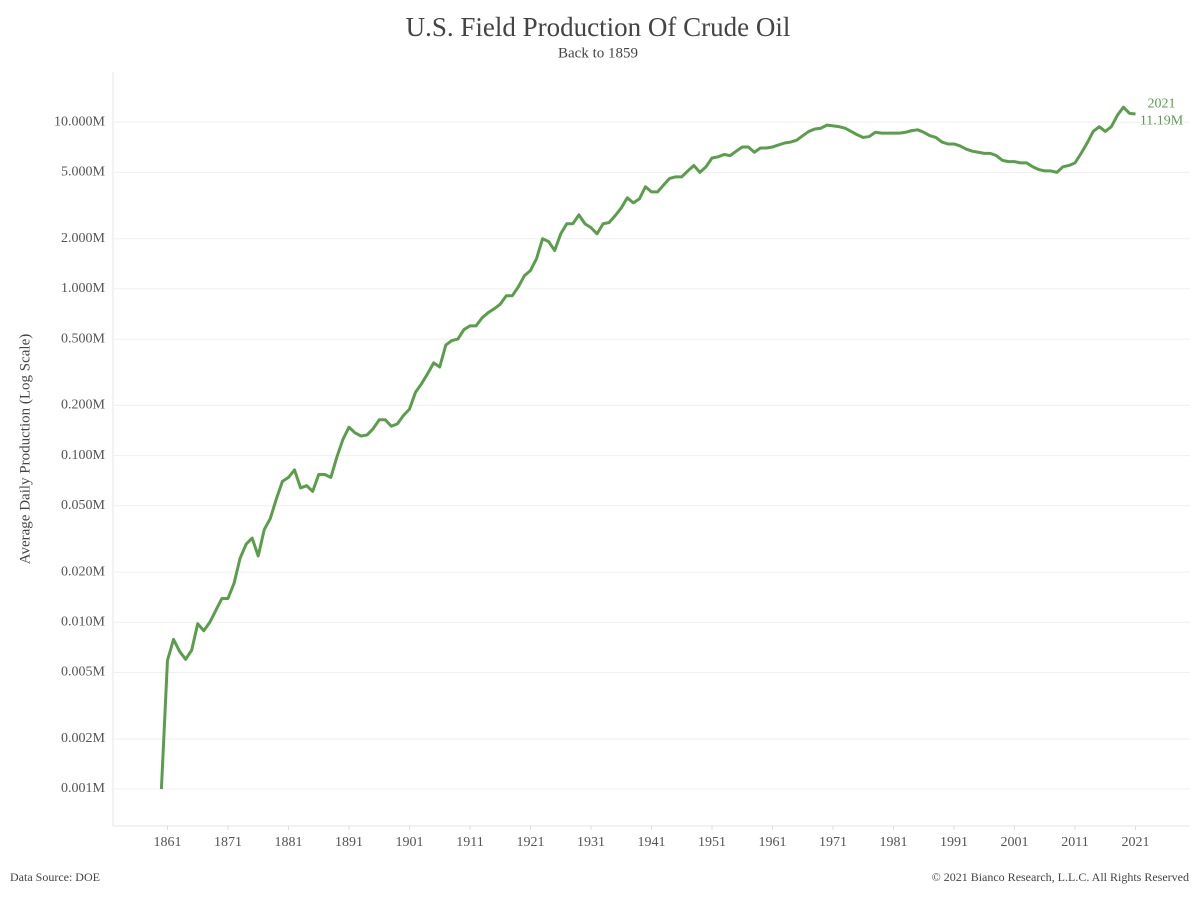 The height and width of the screenshot is (900, 1200). I want to click on x-tick-label: 1891, so click(349, 842).